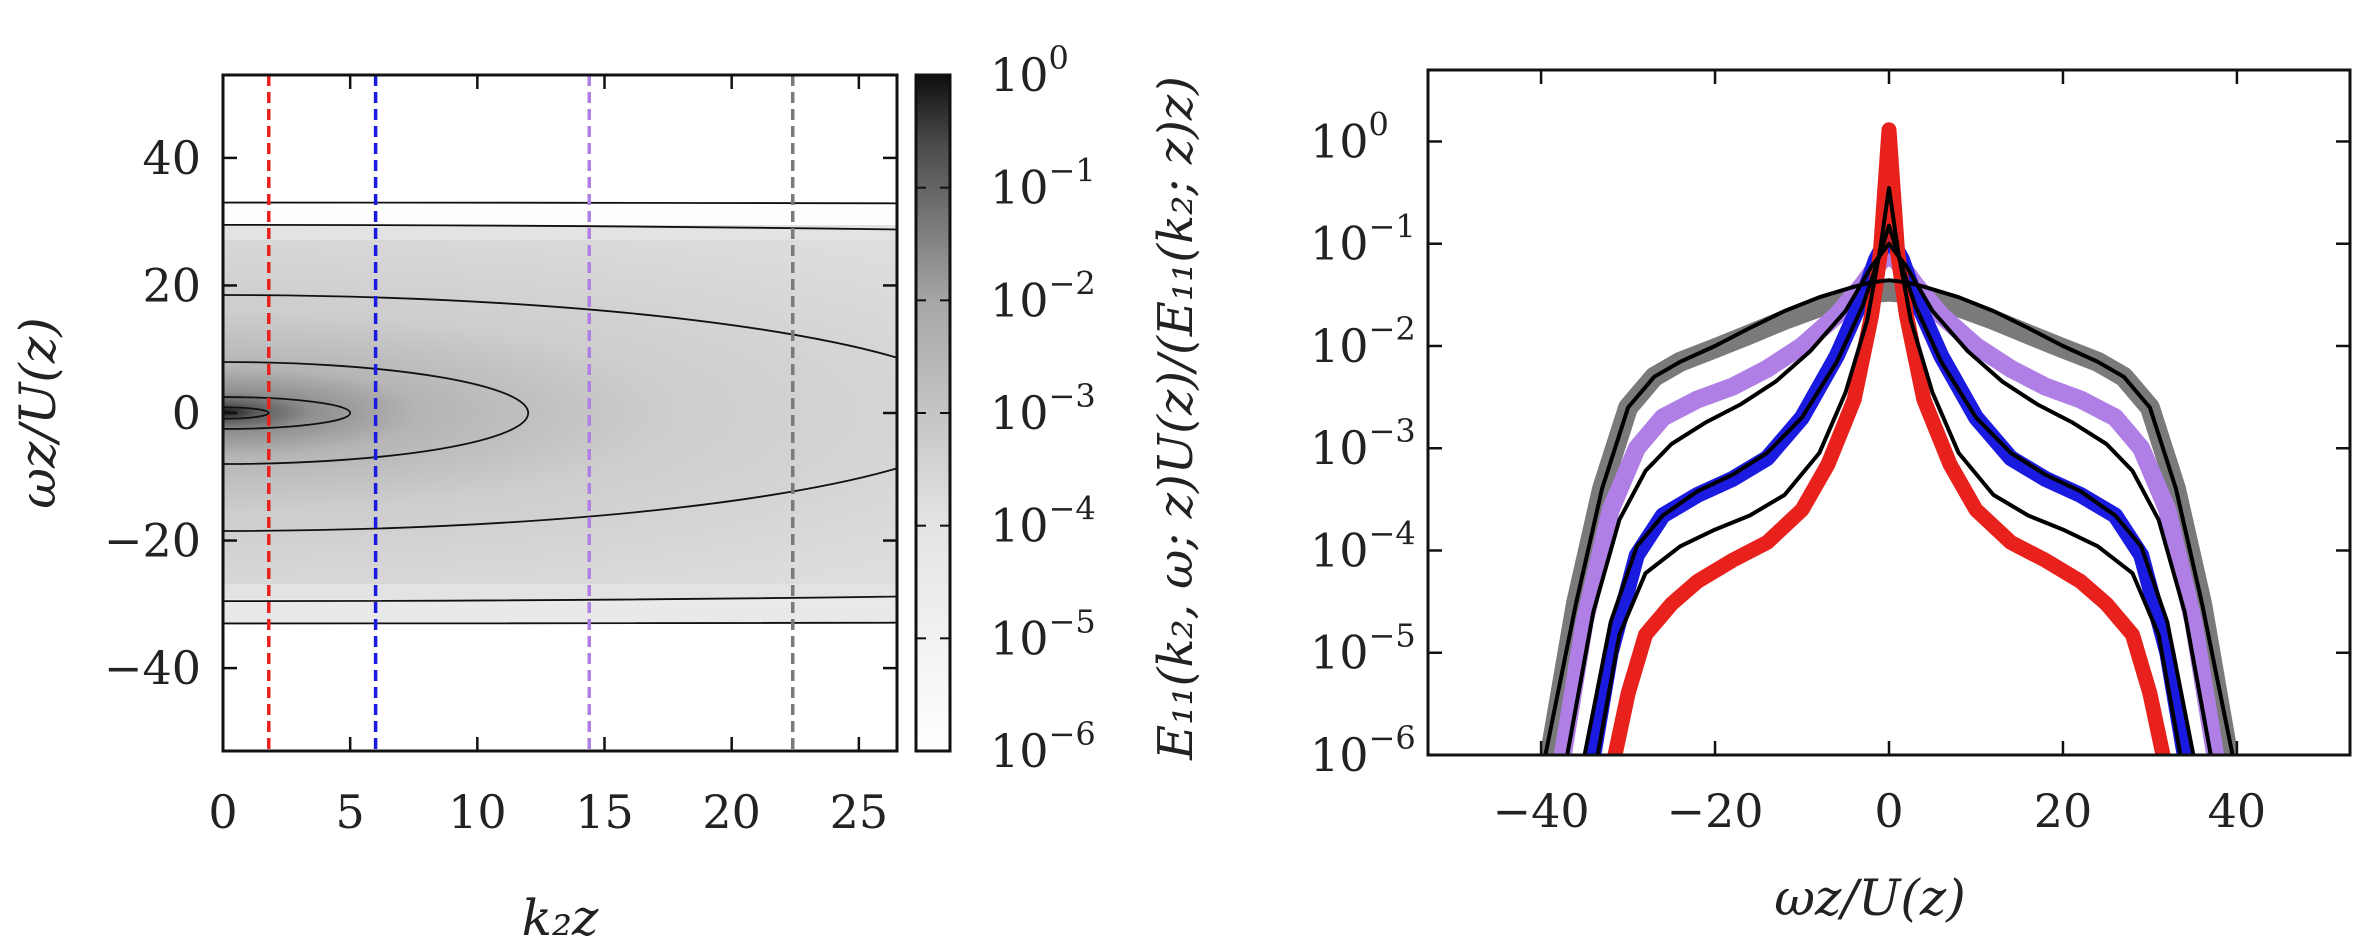  What do you see at coordinates (1363, 239) in the screenshot?
I see `y-tick-label: 10⁻¹` at bounding box center [1363, 239].